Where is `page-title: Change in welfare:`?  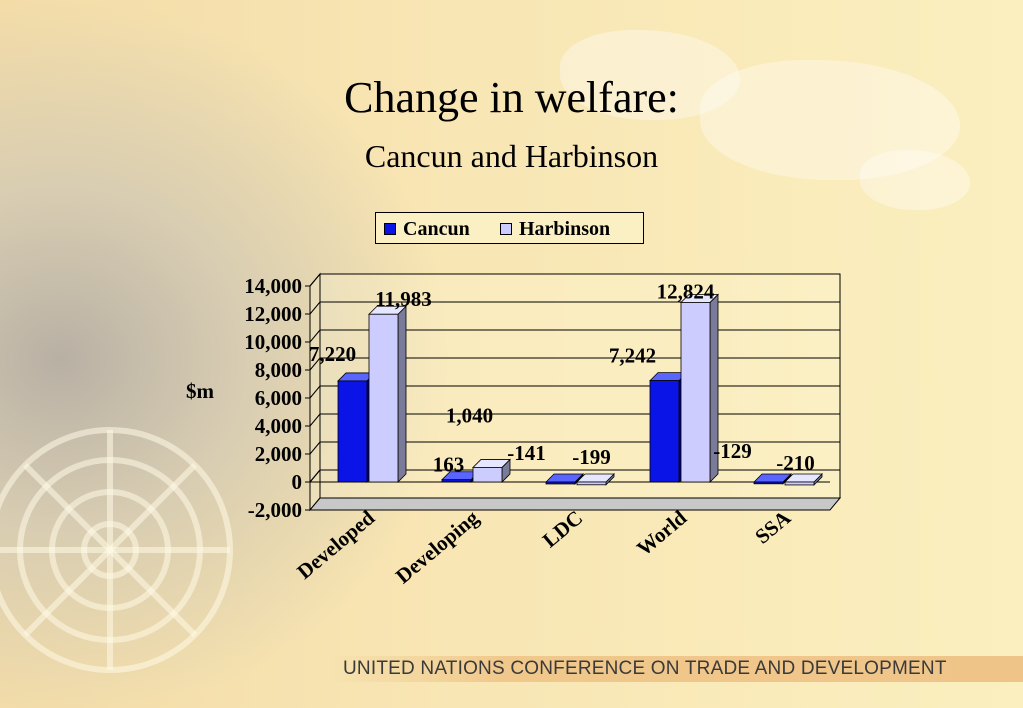 page-title: Change in welfare: is located at coordinates (511, 97).